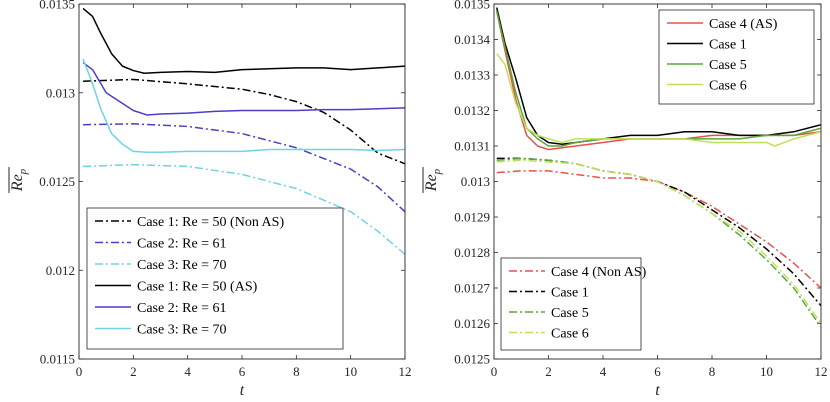  Describe the element at coordinates (599, 272) in the screenshot. I see `legend-label: Case 4 (Non AS)` at that location.